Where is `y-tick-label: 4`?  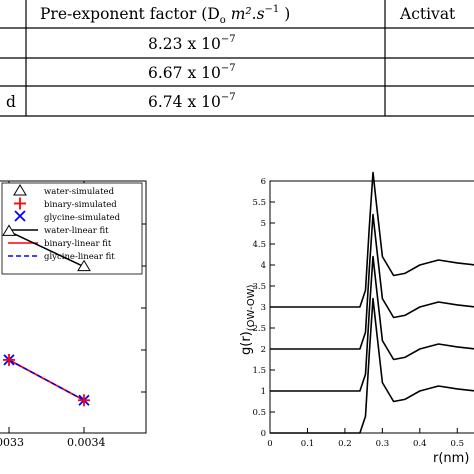
y-tick-label: 4 is located at coordinates (263, 266).